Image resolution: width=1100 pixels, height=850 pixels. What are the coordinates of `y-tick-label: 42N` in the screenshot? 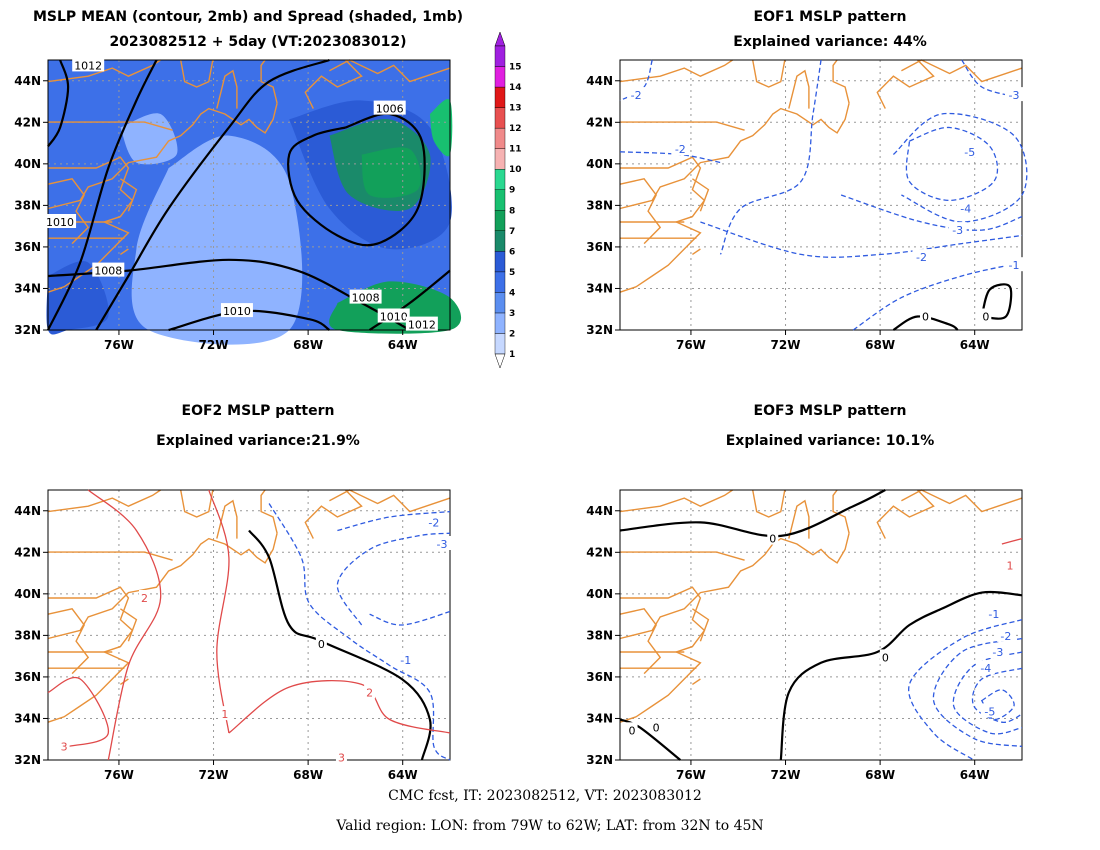 It's located at (27, 122).